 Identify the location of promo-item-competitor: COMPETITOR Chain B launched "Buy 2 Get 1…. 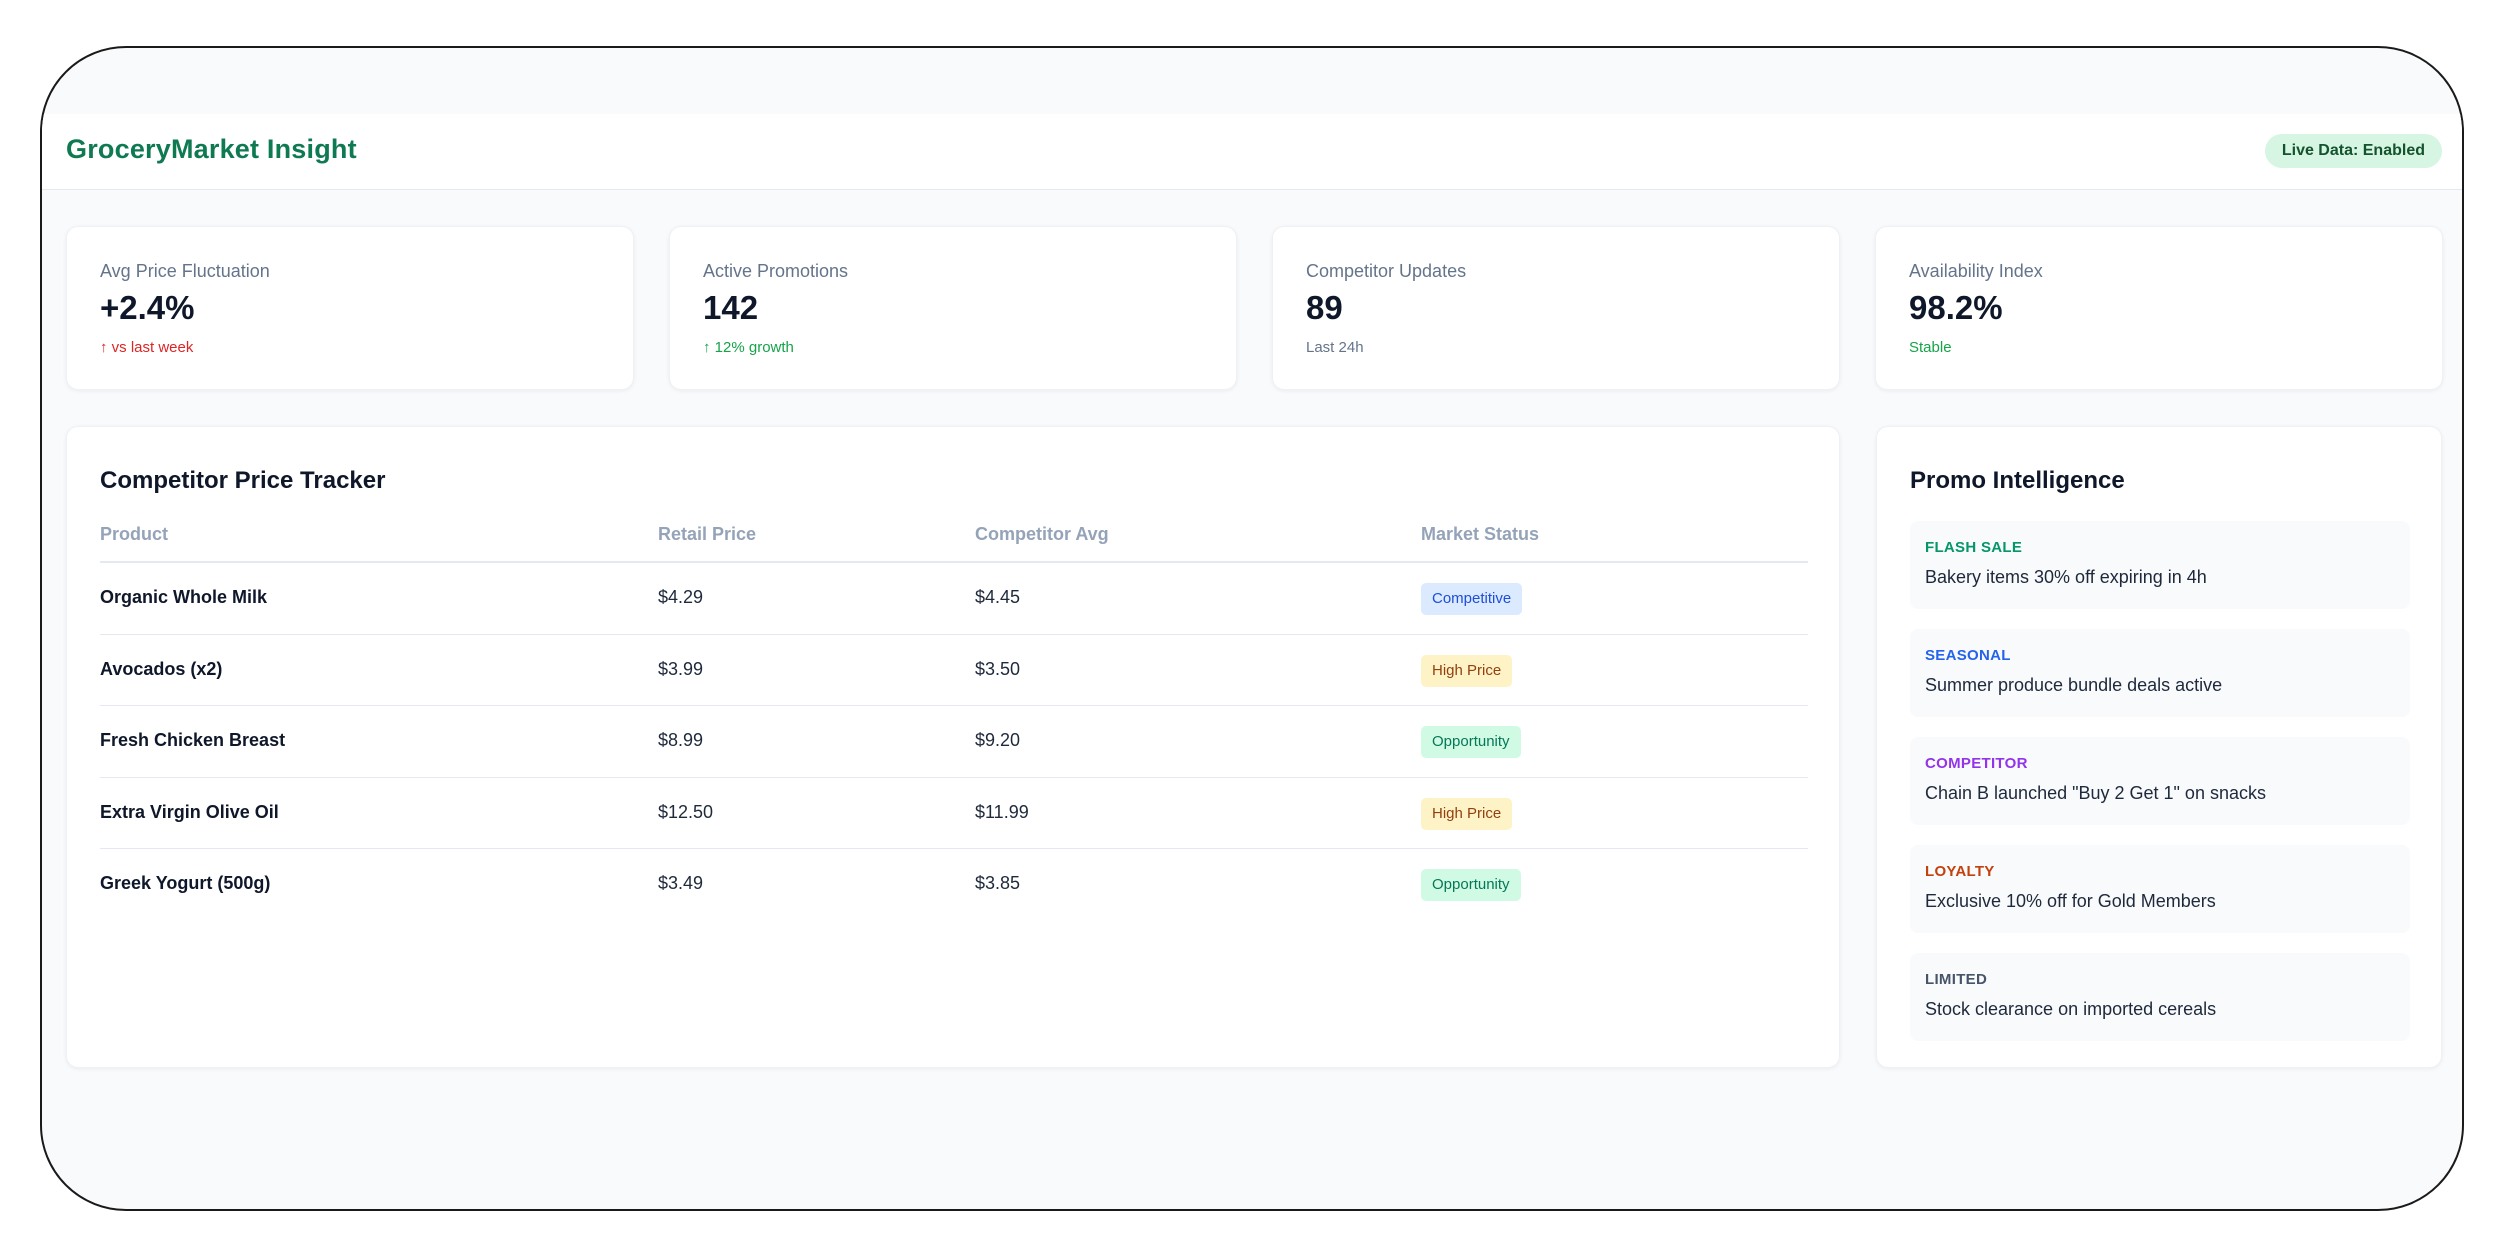
(2160, 781).